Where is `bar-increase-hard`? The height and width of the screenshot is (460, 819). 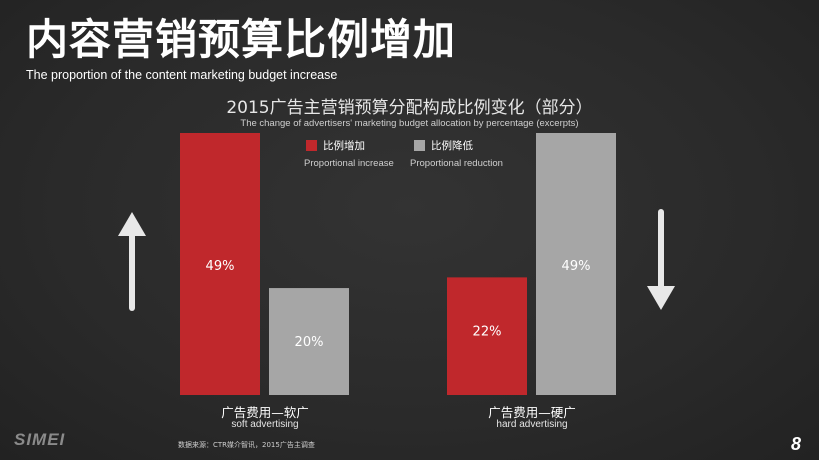 bar-increase-hard is located at coordinates (487, 336).